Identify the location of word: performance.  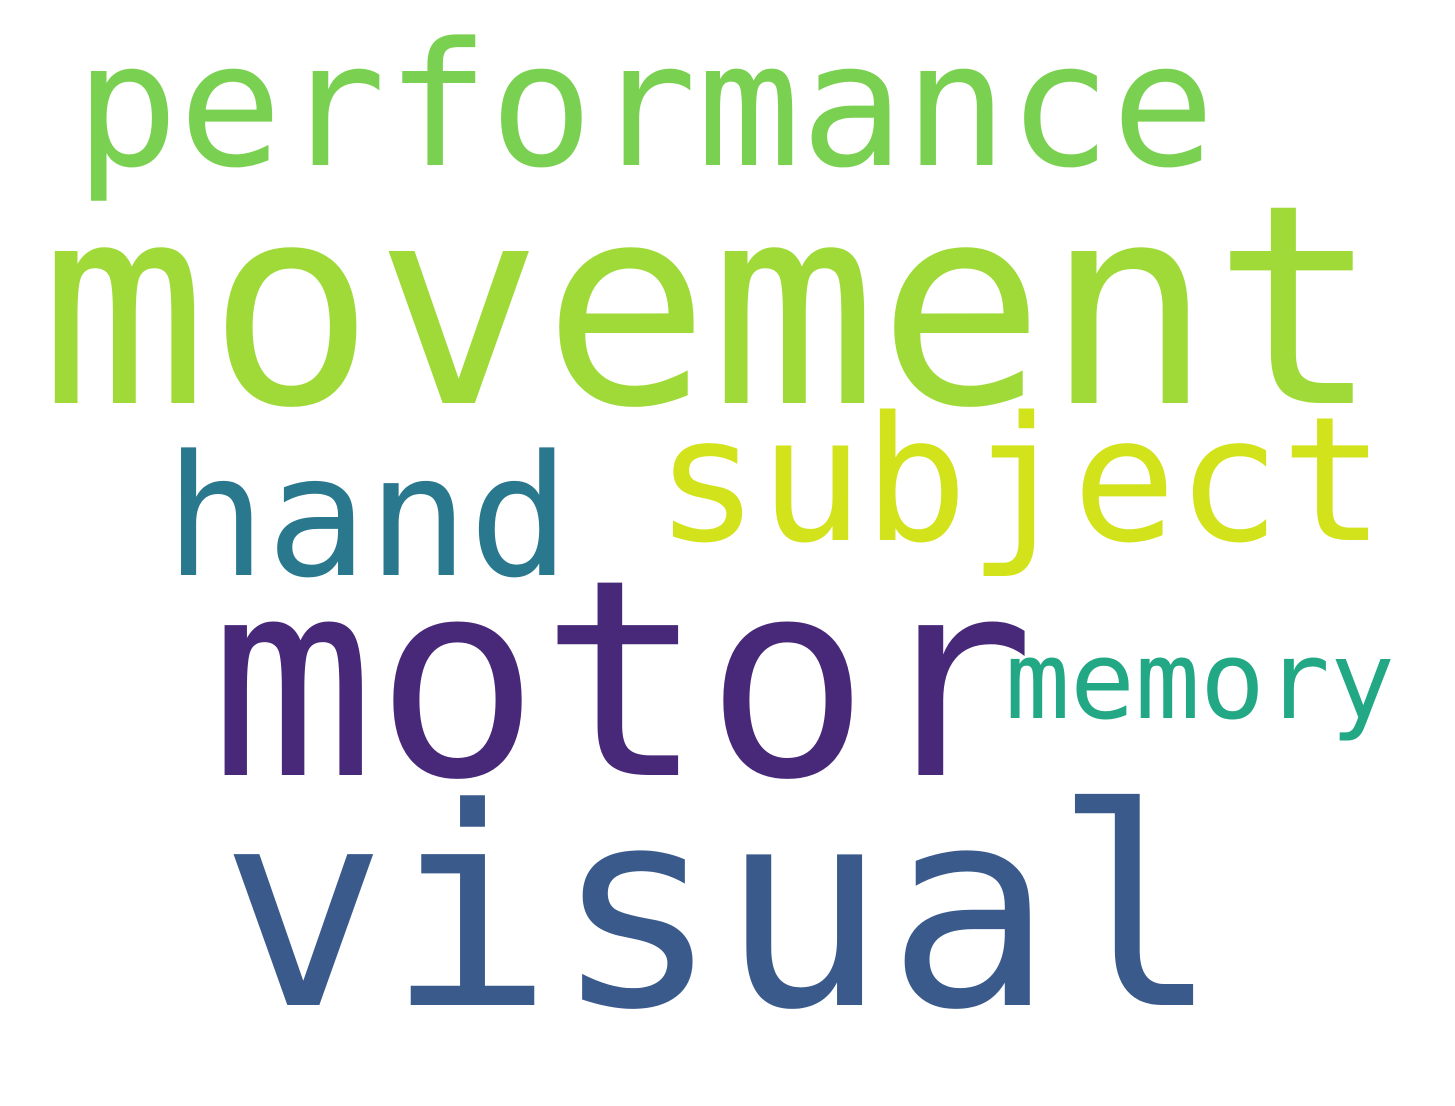
(645, 105).